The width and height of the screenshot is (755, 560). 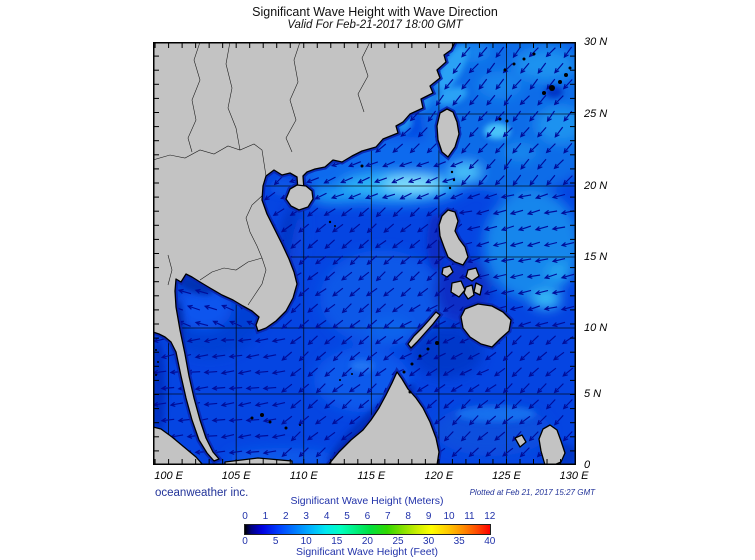 What do you see at coordinates (367, 541) in the screenshot?
I see `legend-feet-tick: 20` at bounding box center [367, 541].